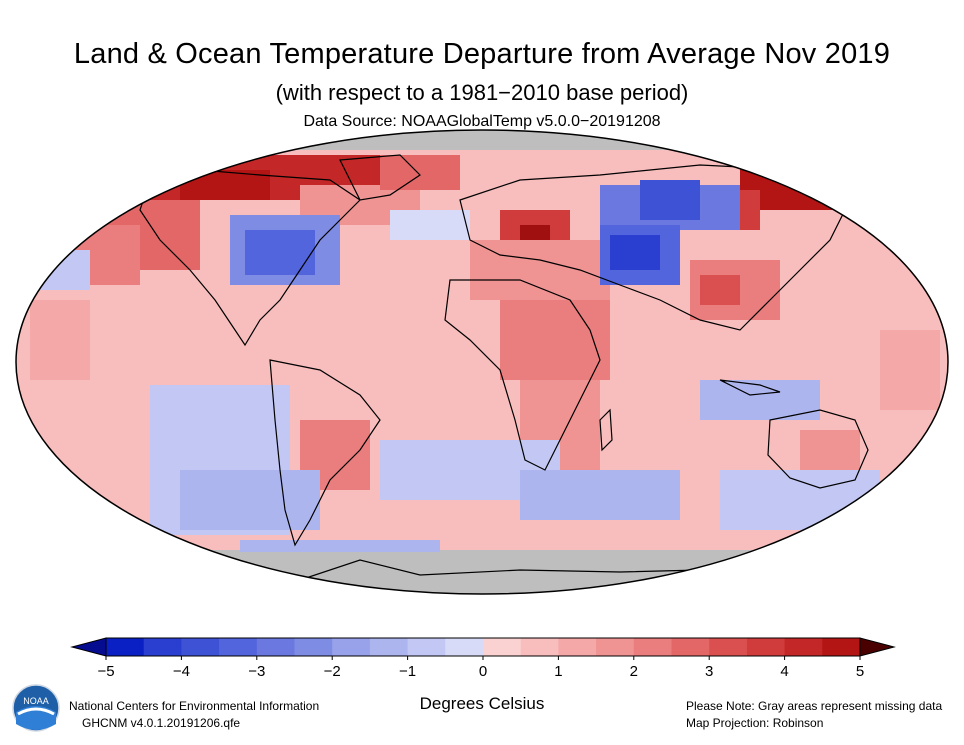 Image resolution: width=964 pixels, height=745 pixels. I want to click on colorbar-tick-label: −1, so click(407, 671).